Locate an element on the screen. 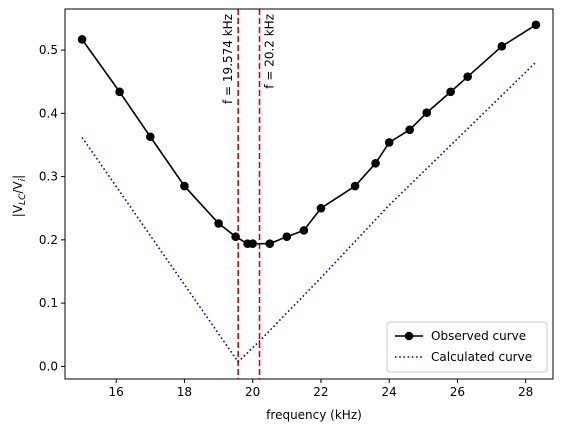  x-tick-label: 28 is located at coordinates (525, 392).